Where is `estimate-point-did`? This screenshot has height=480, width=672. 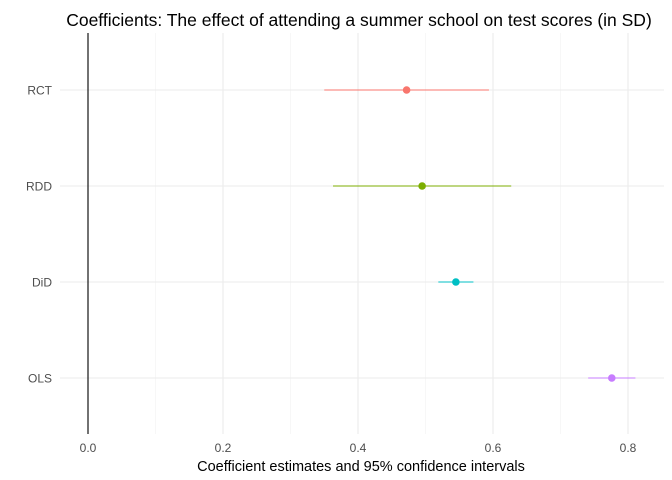
estimate-point-did is located at coordinates (456, 282).